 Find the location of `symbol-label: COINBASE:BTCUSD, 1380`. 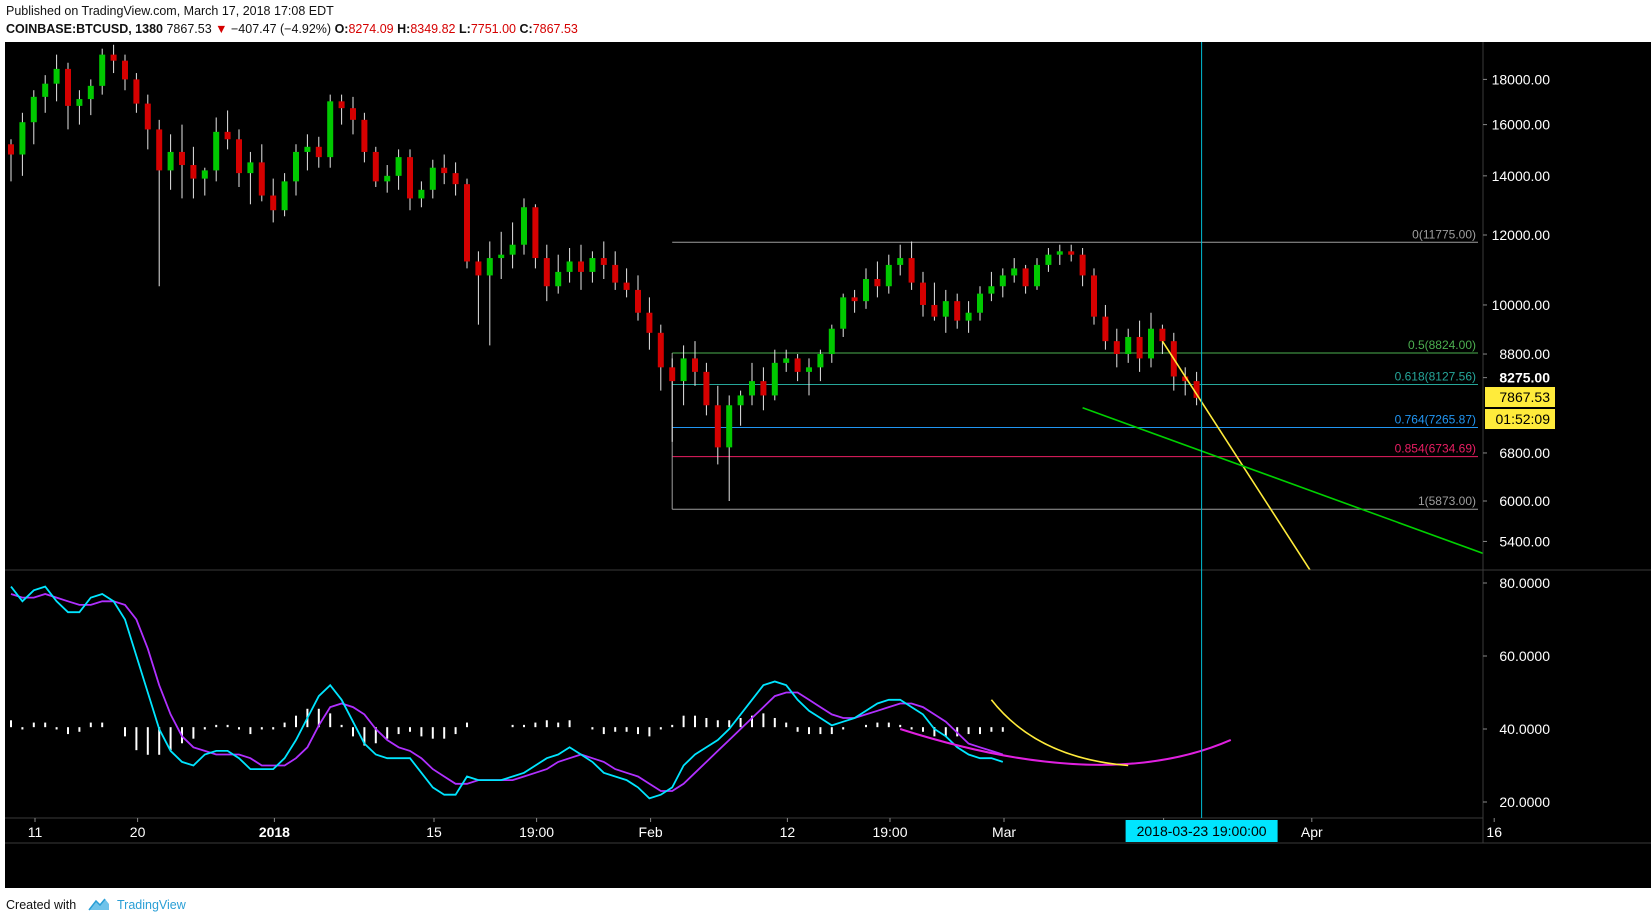

symbol-label: COINBASE:BTCUSD, 1380 is located at coordinates (84, 29).